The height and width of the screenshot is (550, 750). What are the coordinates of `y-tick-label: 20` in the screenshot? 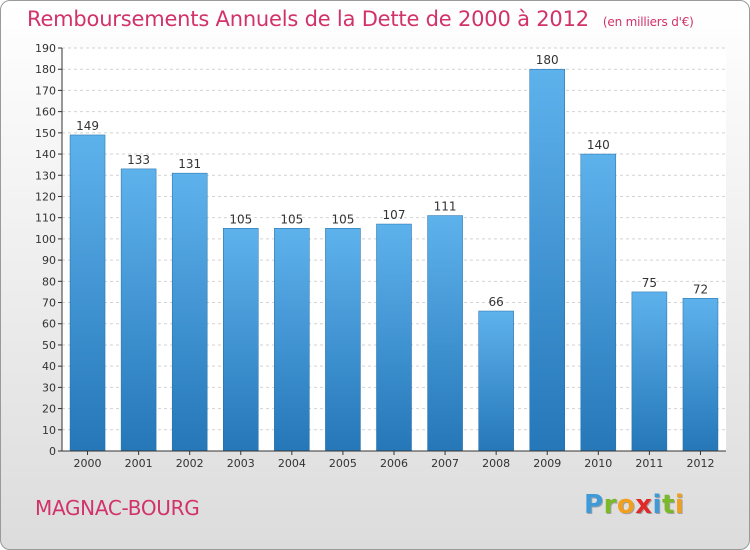 It's located at (49, 409).